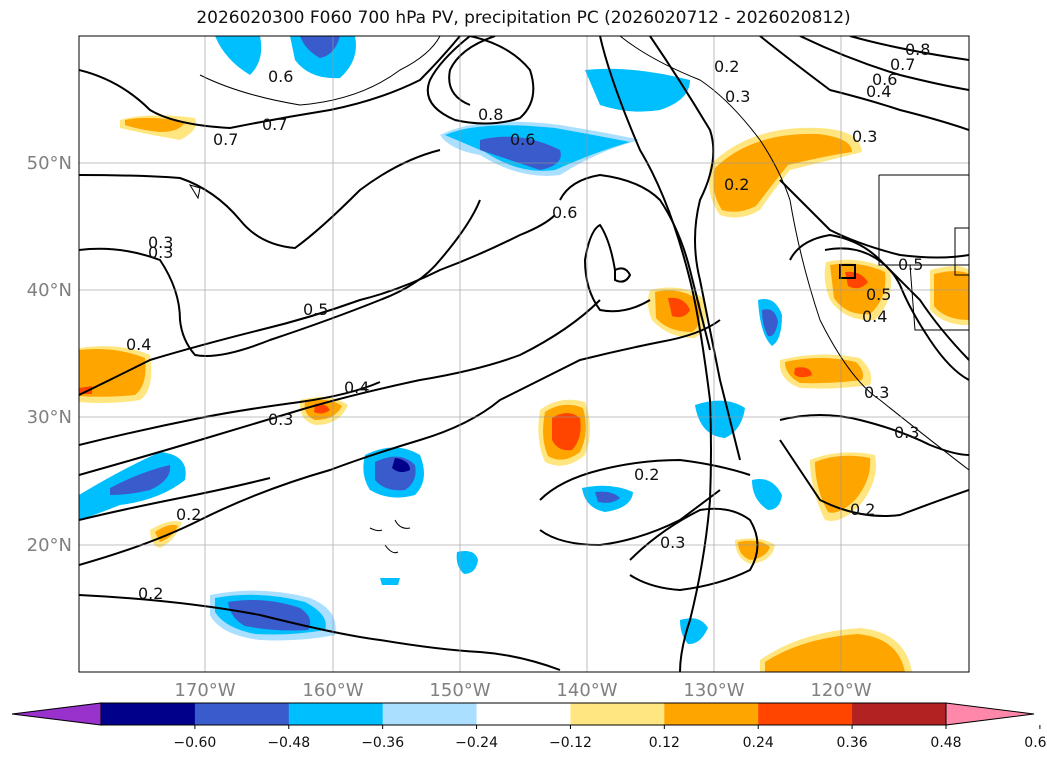 The width and height of the screenshot is (1047, 765). Describe the element at coordinates (586, 690) in the screenshot. I see `lon-label: 140°W` at that location.